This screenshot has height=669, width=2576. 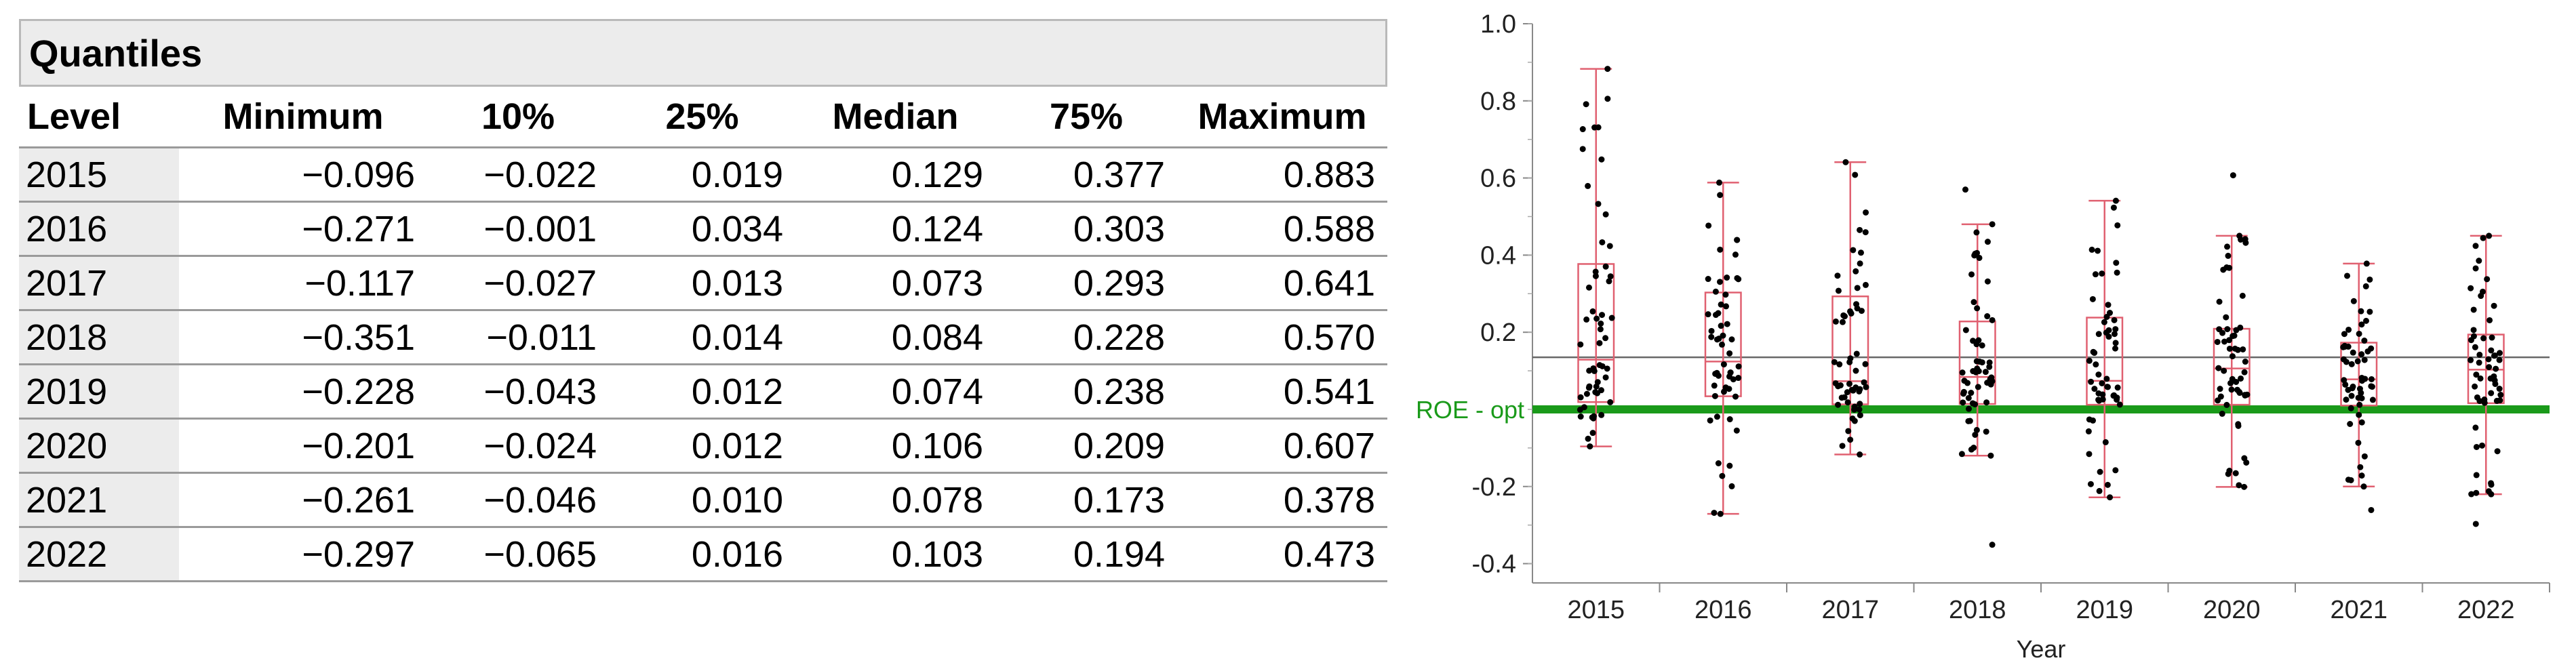 I want to click on quantiles-header: Quantiles, so click(x=703, y=53).